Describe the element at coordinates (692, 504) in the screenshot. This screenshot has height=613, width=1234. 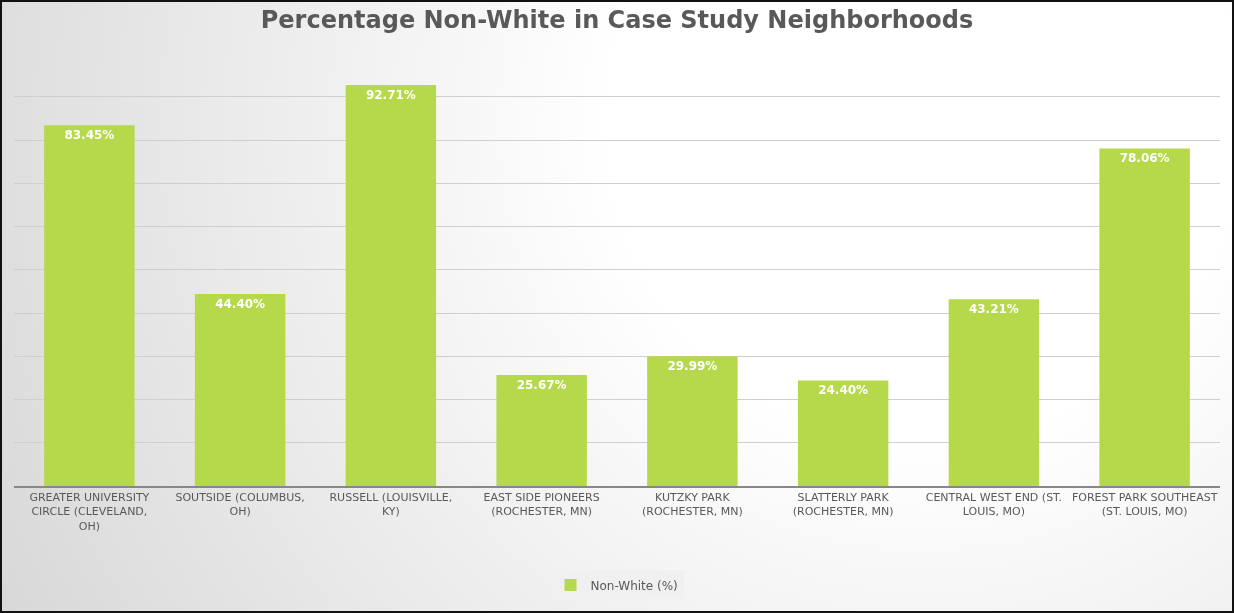
I see `x-tick-label: KUTZKY PARK (ROCHESTER, MN)` at that location.